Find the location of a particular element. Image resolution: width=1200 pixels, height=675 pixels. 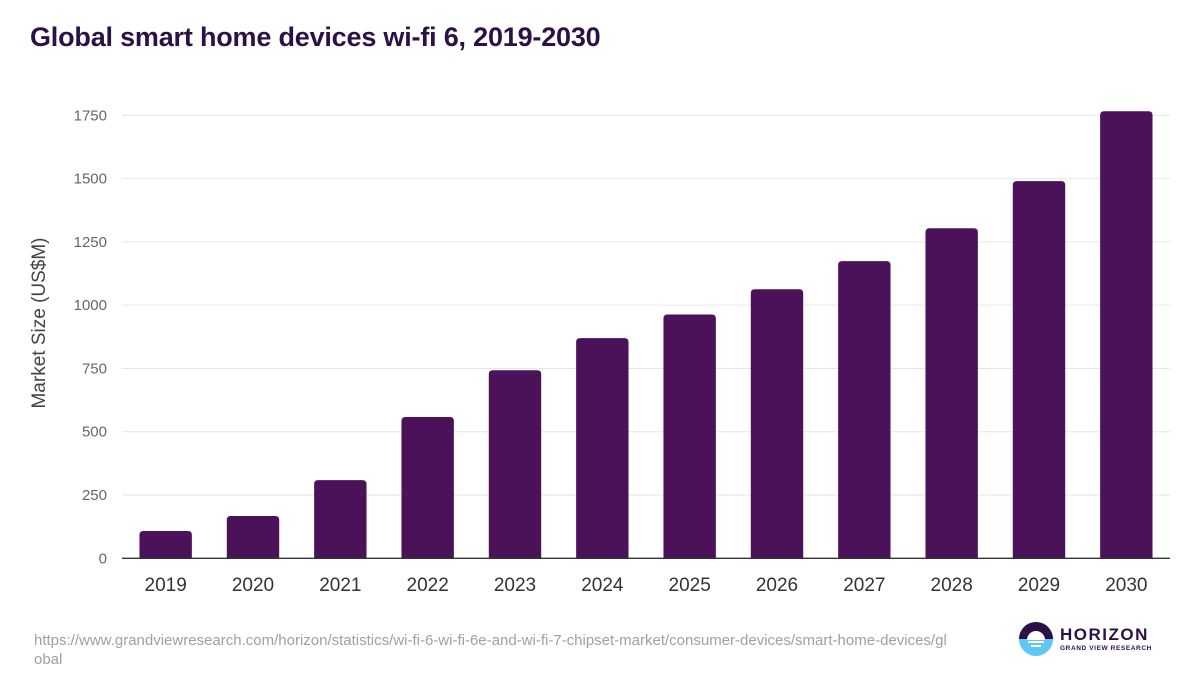

logo-subtitle: GRAND VIEW RESEARCH is located at coordinates (1106, 648).